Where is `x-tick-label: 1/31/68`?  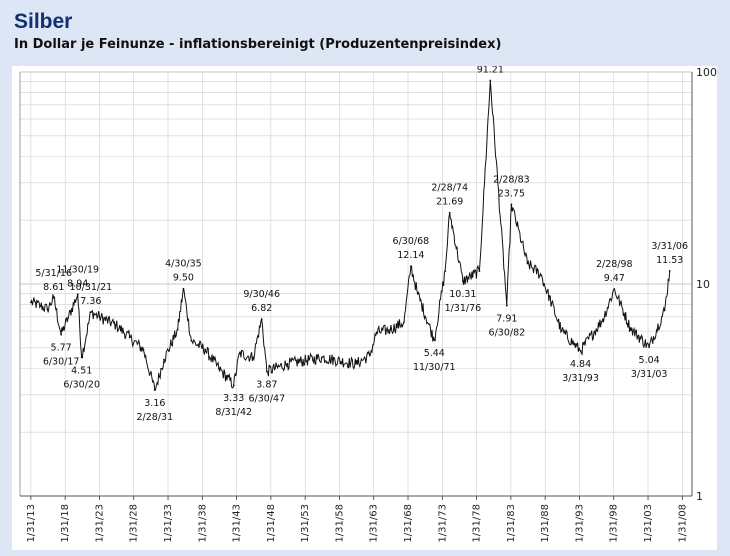
x-tick-label: 1/31/68 is located at coordinates (408, 523).